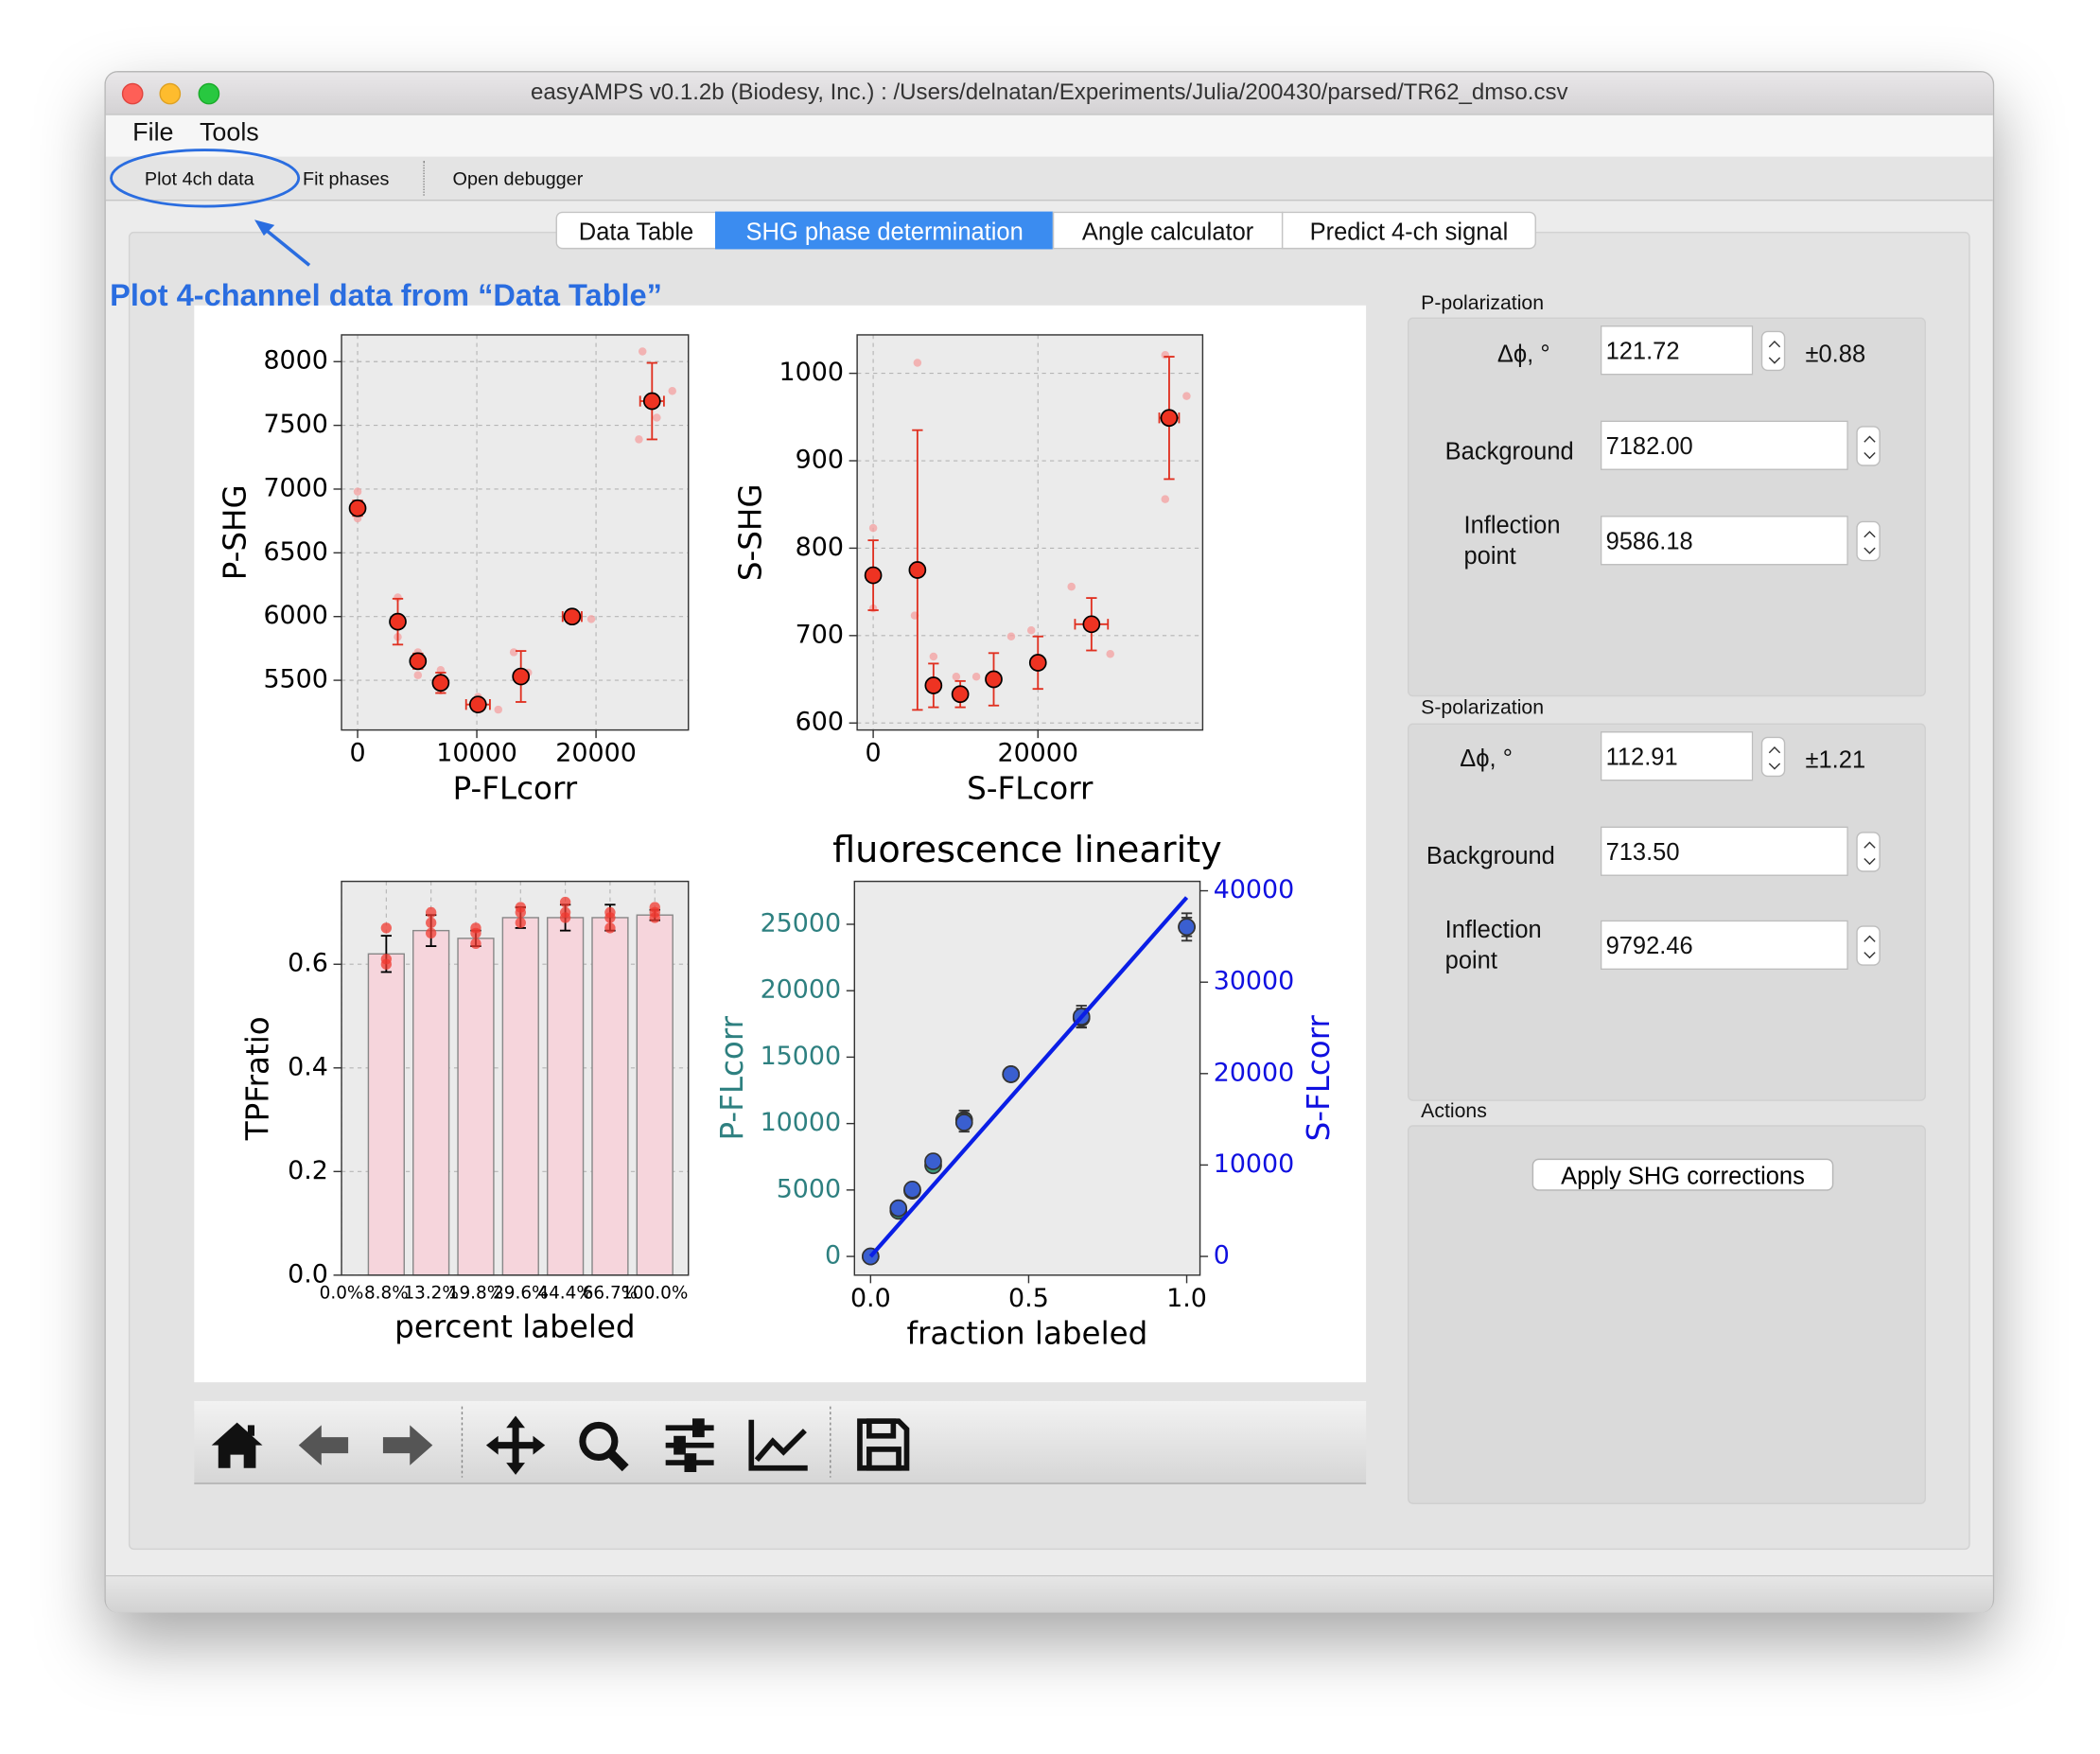 Image resolution: width=2100 pixels, height=1754 pixels. Describe the element at coordinates (407, 1445) in the screenshot. I see `forward-icon` at that location.